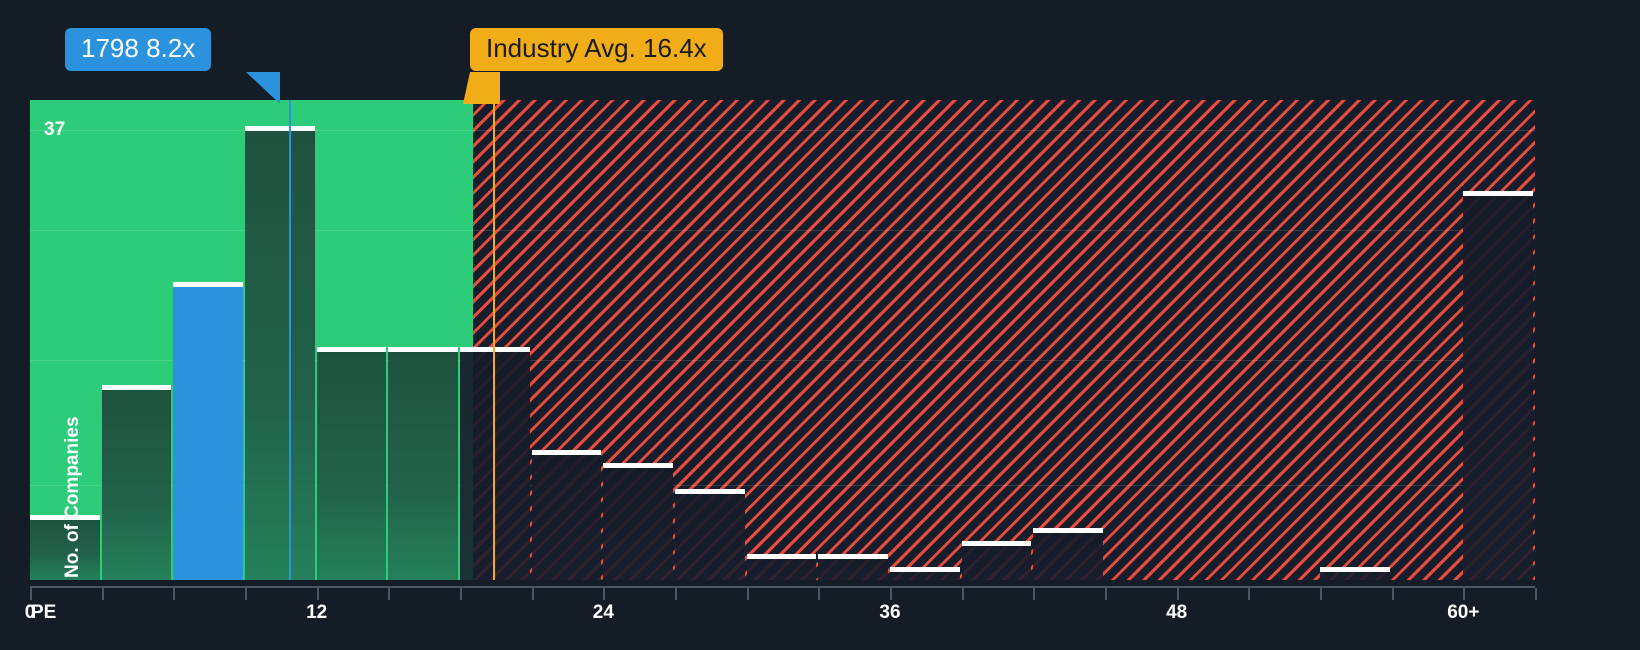 This screenshot has width=1640, height=650. I want to click on company-marker-line, so click(290, 340).